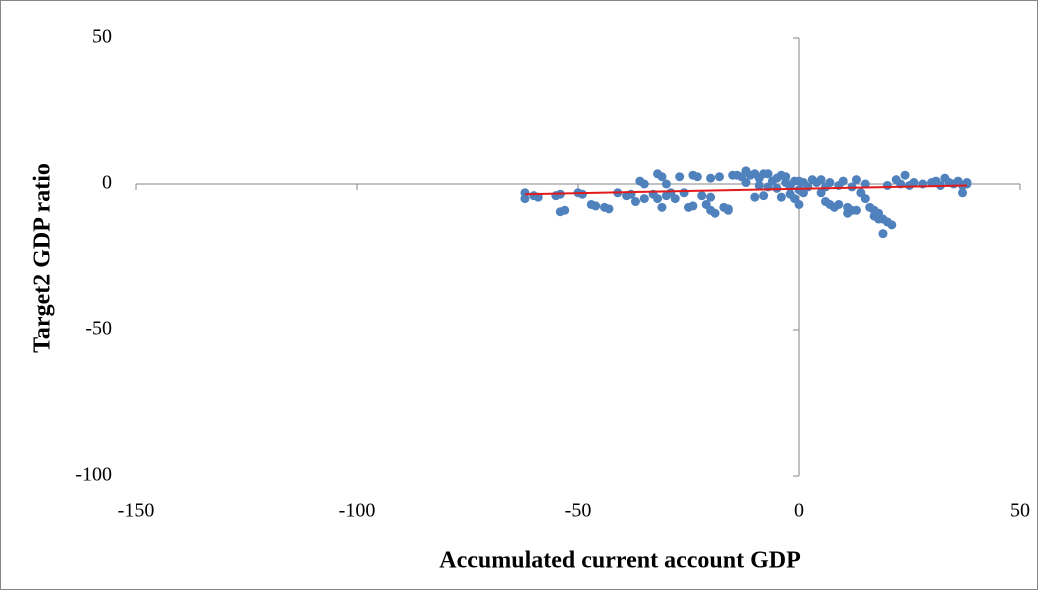 The width and height of the screenshot is (1039, 590). Describe the element at coordinates (43, 258) in the screenshot. I see `y-axis-title: Target2 GDP ratio` at that location.